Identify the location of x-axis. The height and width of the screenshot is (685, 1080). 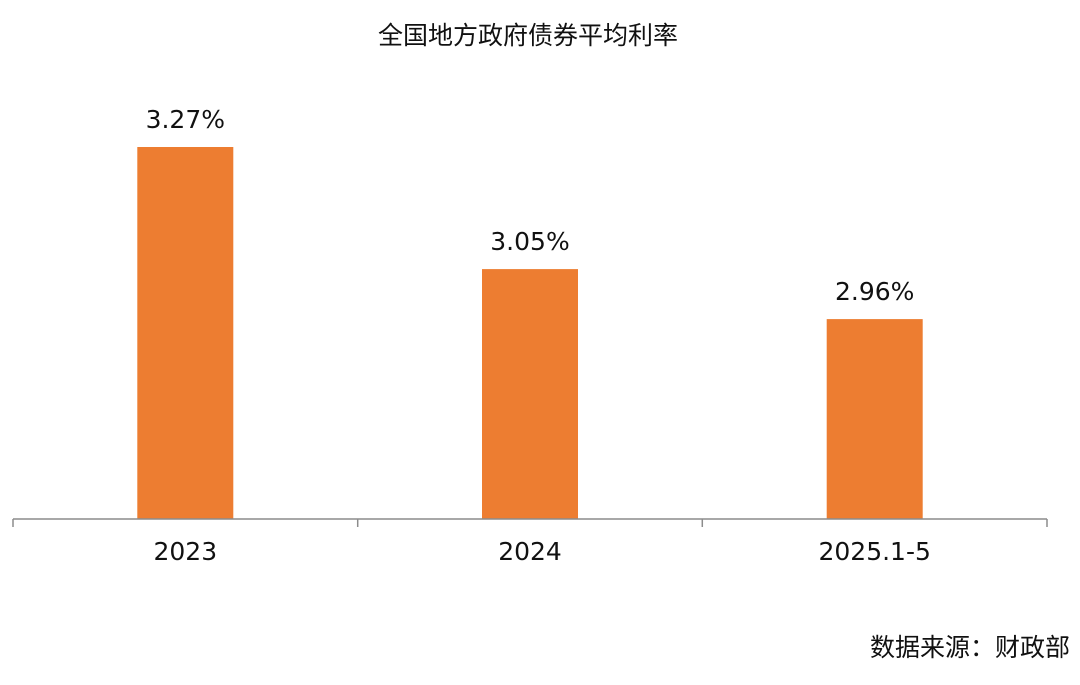
(530, 522).